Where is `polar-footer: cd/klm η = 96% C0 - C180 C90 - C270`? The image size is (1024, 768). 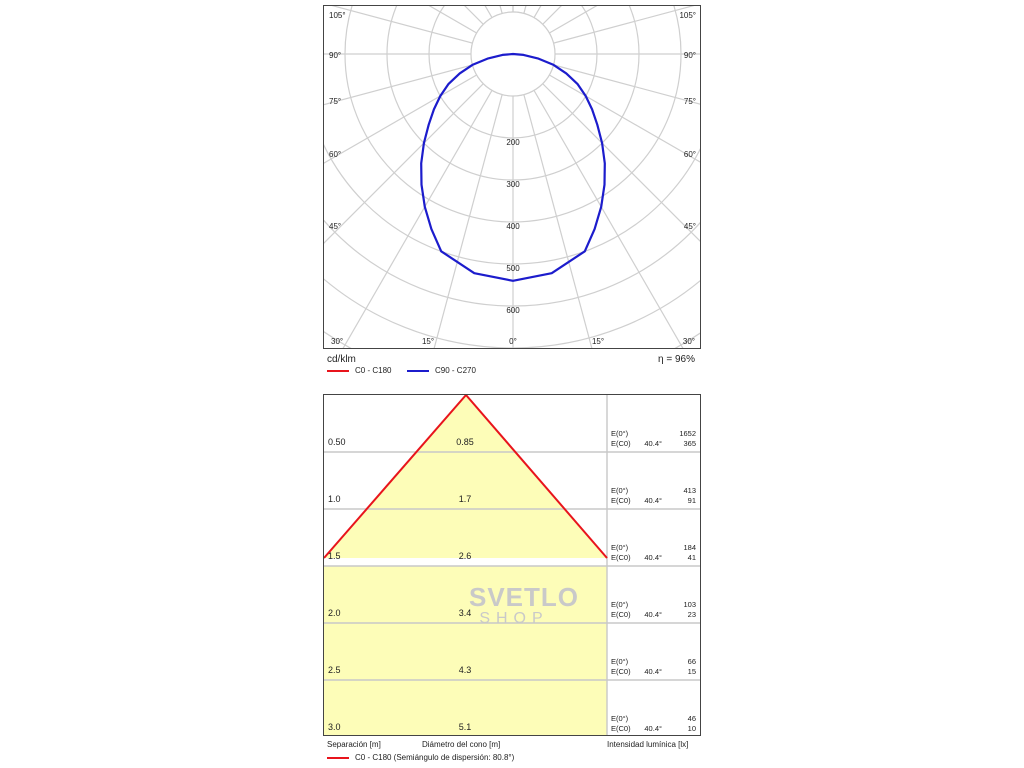 polar-footer: cd/klm η = 96% C0 - C180 C90 - C270 is located at coordinates (512, 365).